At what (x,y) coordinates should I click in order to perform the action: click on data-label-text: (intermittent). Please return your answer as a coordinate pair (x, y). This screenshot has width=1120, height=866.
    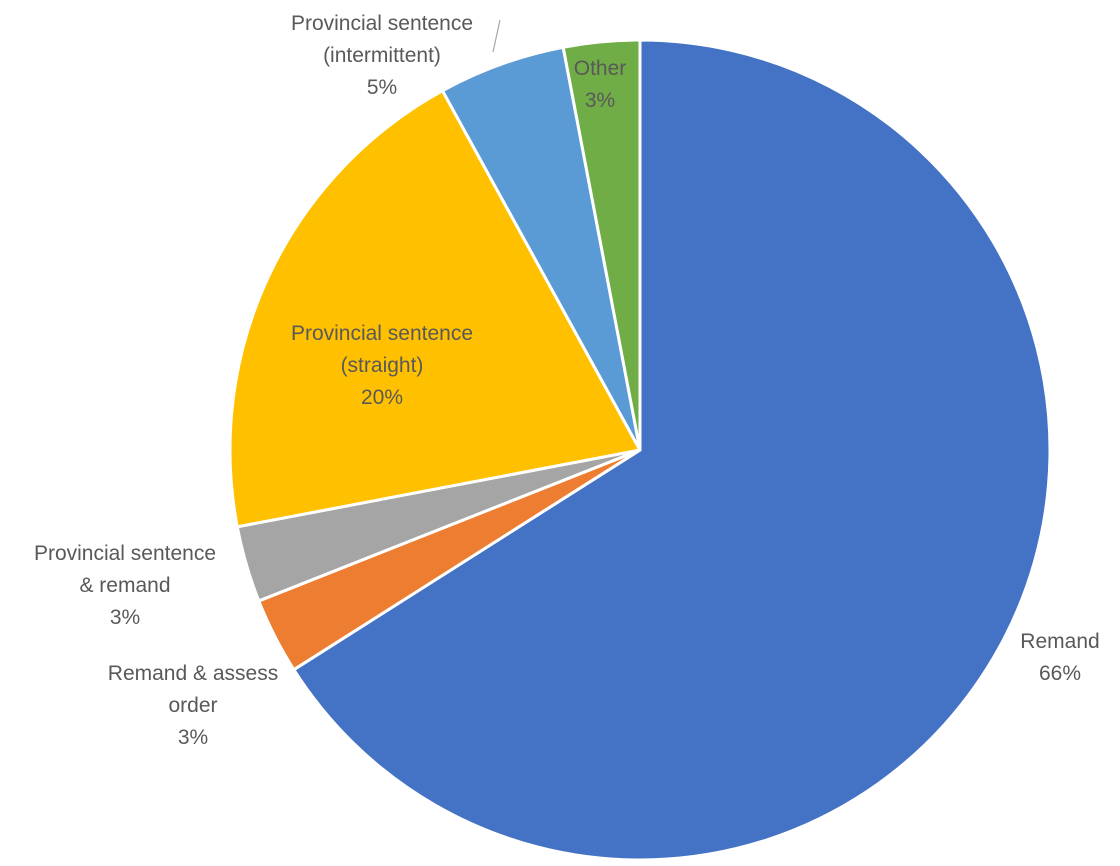
    Looking at the image, I should click on (382, 55).